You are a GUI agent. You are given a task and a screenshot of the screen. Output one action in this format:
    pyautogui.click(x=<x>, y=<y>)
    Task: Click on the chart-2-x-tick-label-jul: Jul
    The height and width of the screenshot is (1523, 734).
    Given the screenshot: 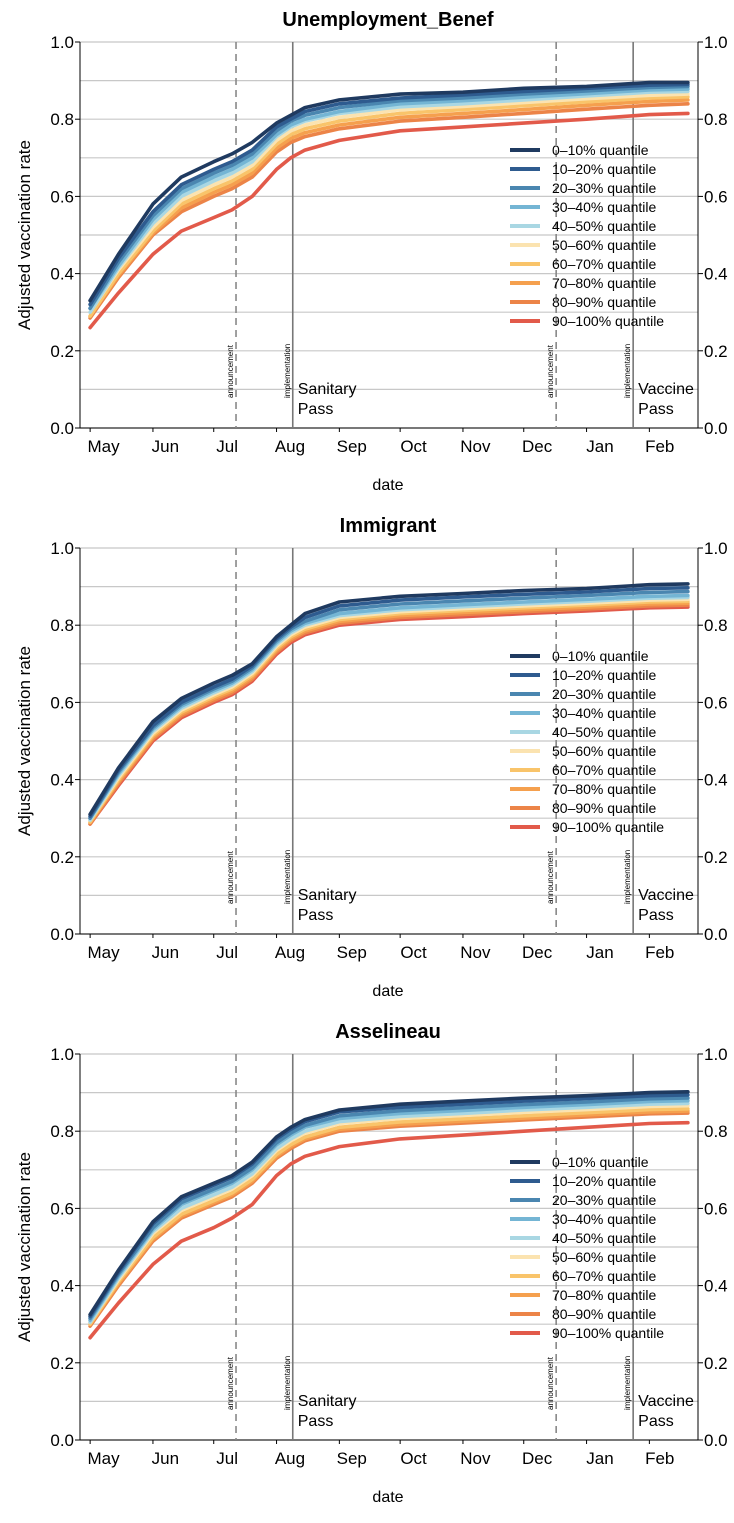 What is the action you would take?
    pyautogui.click(x=227, y=1458)
    